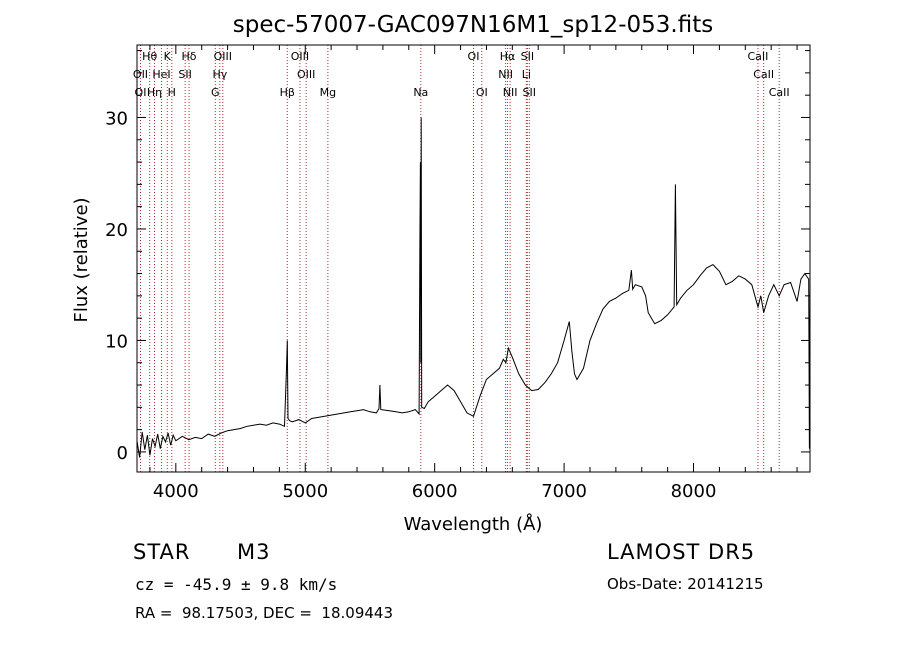 The height and width of the screenshot is (649, 900). What do you see at coordinates (694, 491) in the screenshot?
I see `x-tick-label: 8000` at bounding box center [694, 491].